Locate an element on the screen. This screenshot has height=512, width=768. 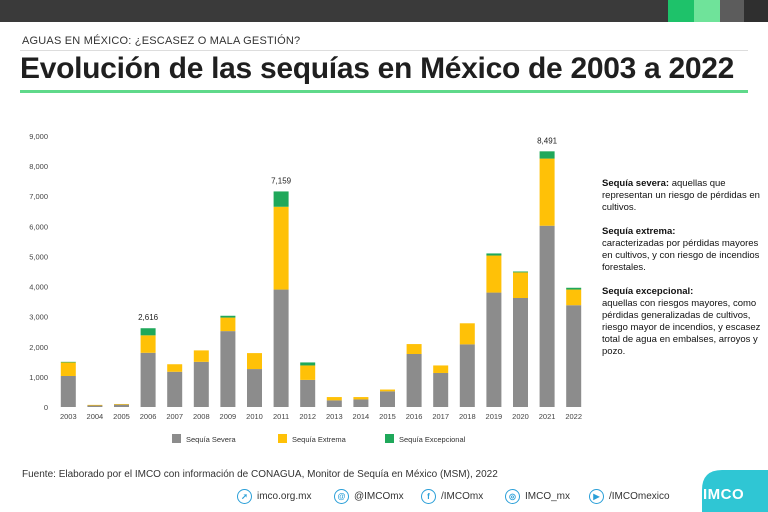
x-tick-label: 2020 is located at coordinates (520, 416).